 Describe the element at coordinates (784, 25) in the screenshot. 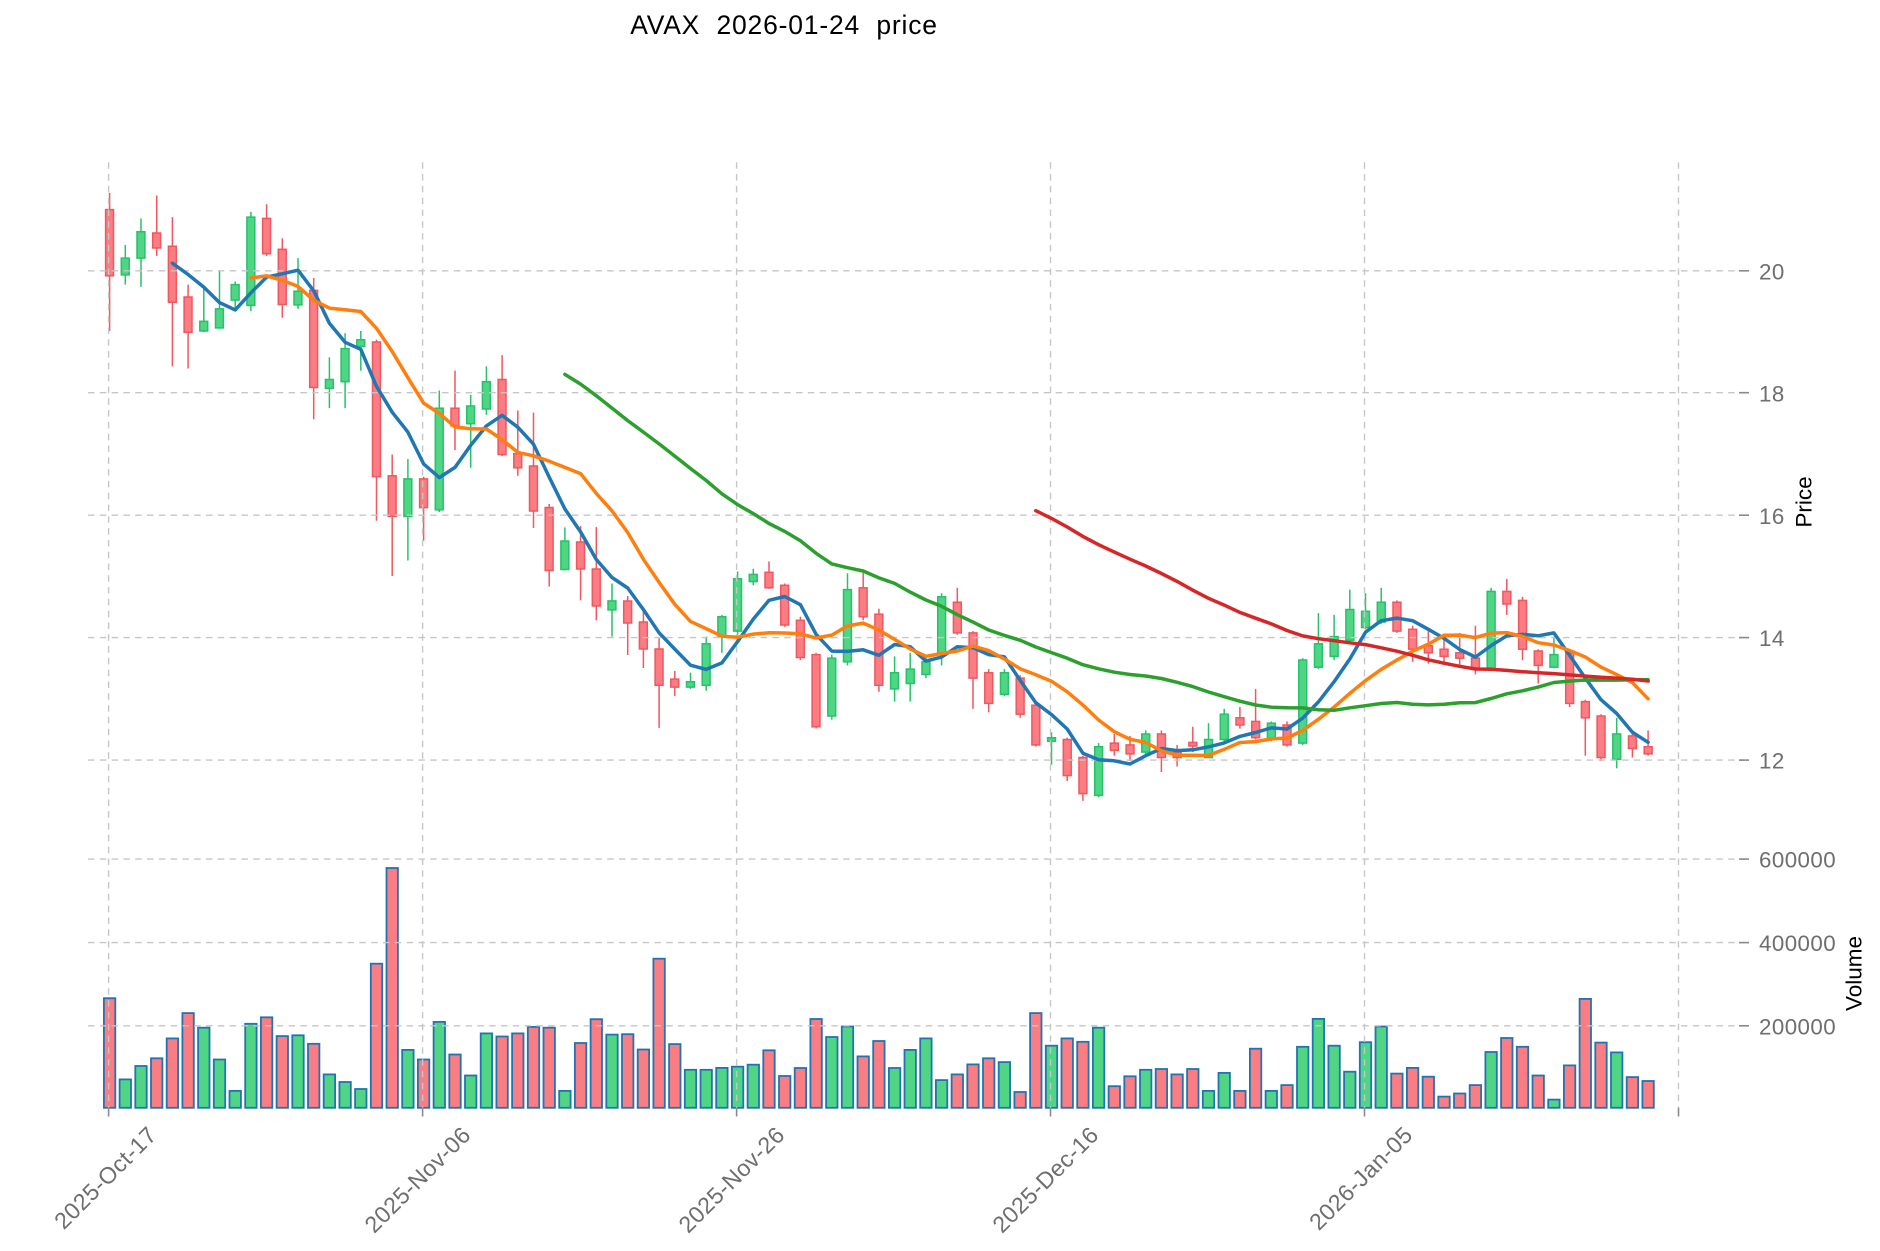

I see `svg-text: AVAX 2026-01-24 price` at that location.